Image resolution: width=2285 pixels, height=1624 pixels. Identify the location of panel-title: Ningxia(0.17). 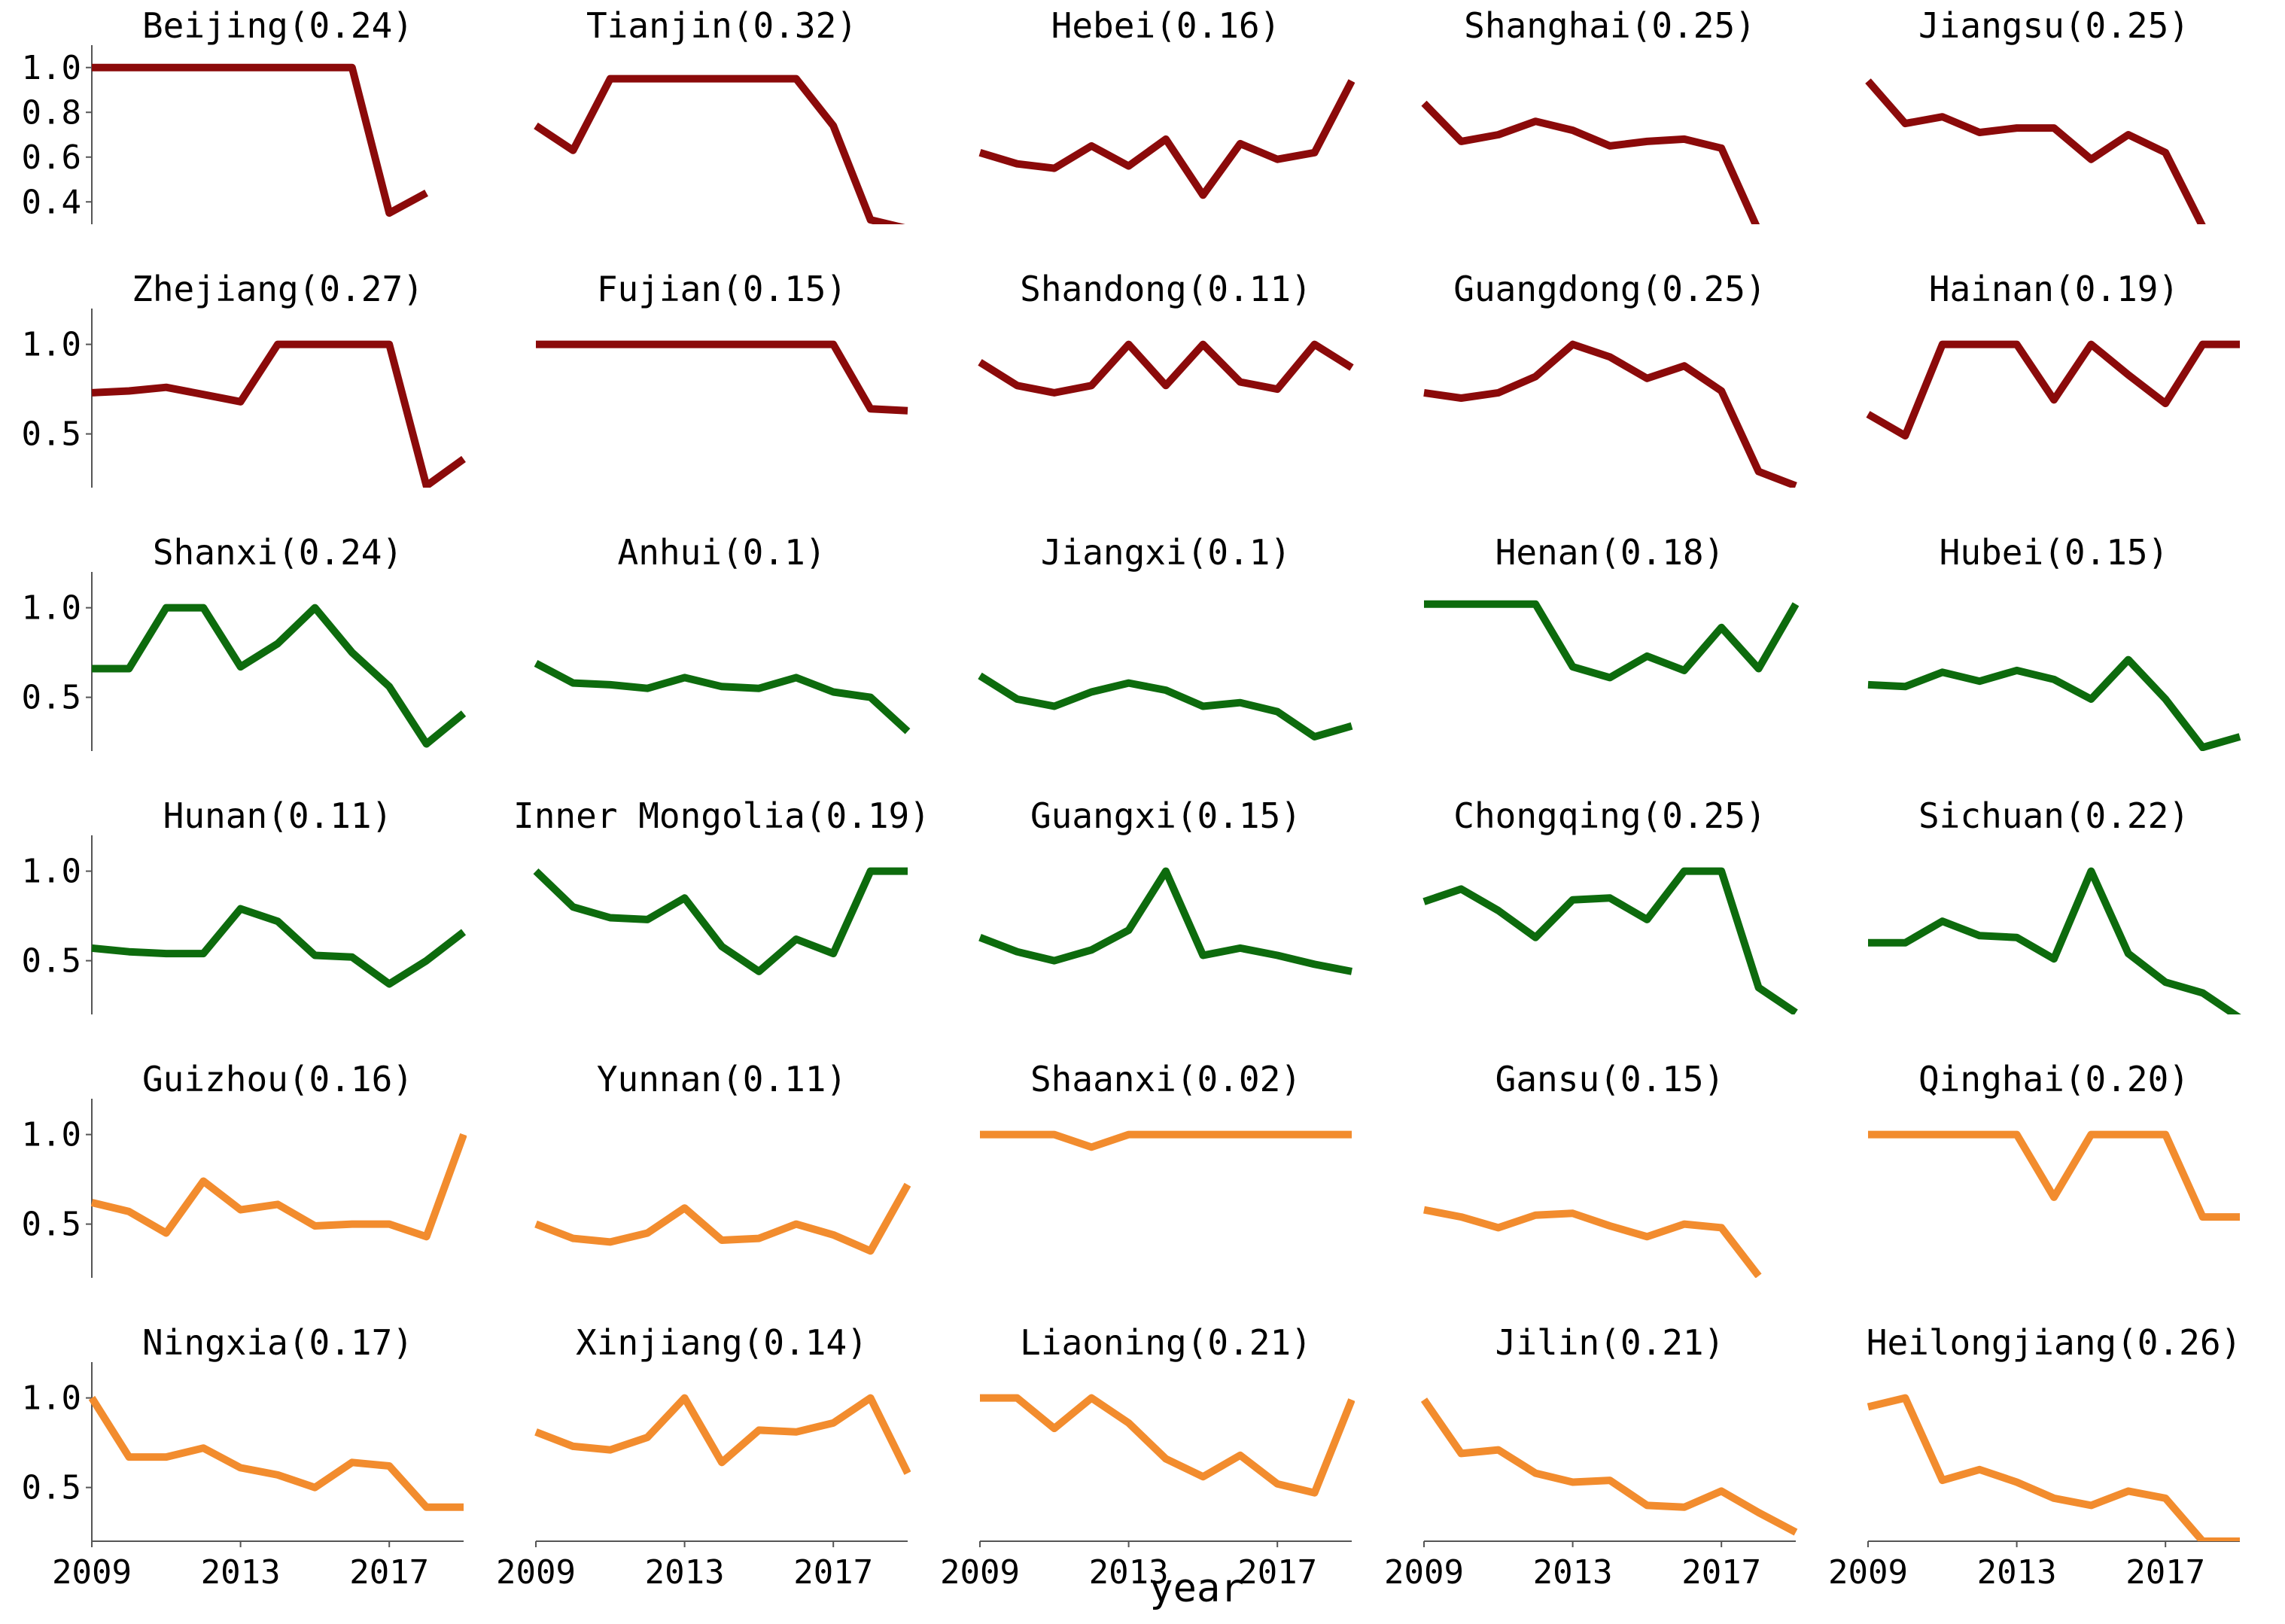
(277, 1342).